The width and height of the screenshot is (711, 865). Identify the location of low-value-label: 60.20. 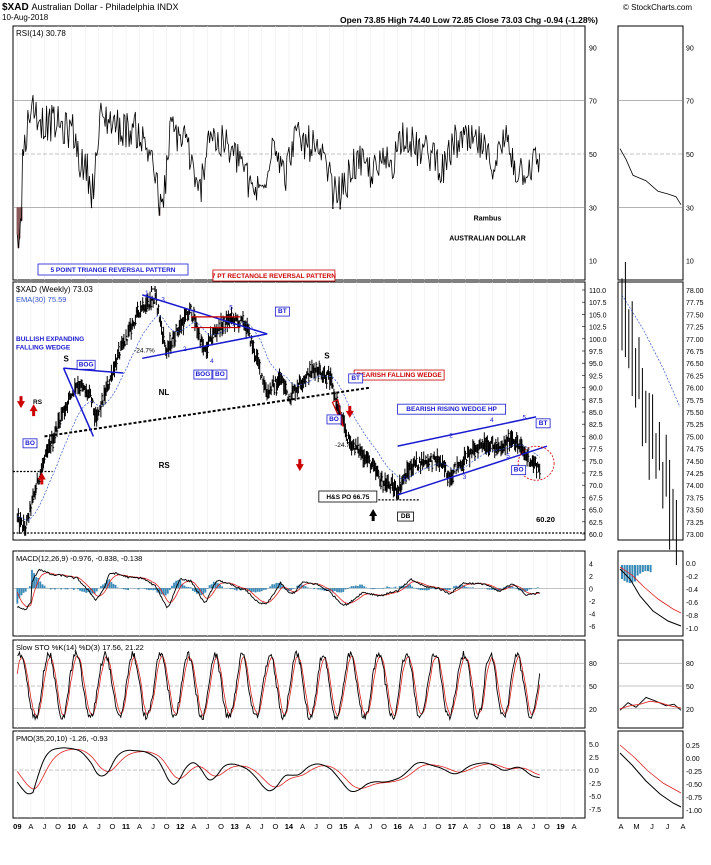
(545, 519).